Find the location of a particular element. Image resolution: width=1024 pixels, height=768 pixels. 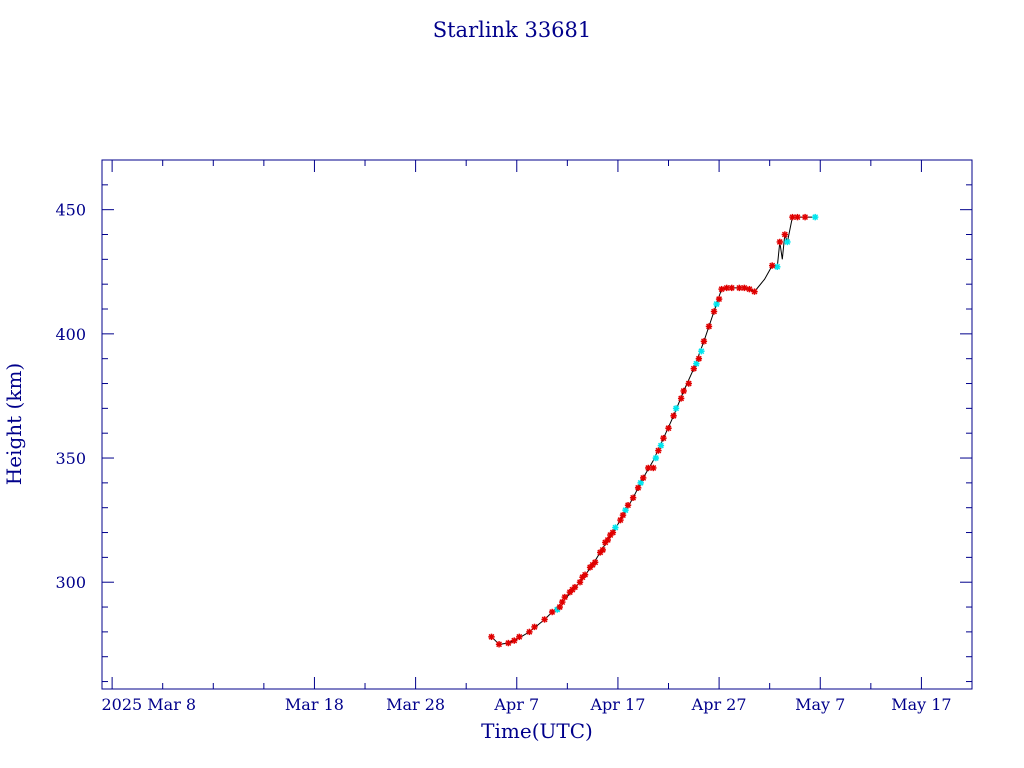

secondary-markers is located at coordinates (686, 413).